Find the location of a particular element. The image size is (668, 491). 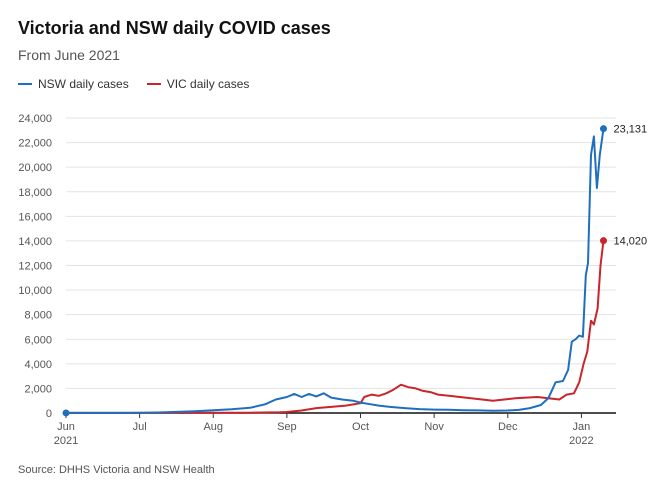

x-tick-year-label: 2022 is located at coordinates (581, 441).